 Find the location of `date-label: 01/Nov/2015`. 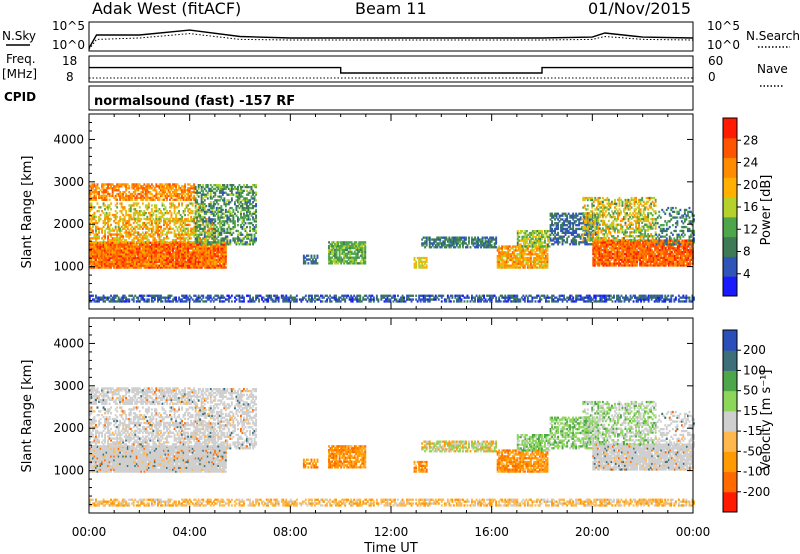

date-label: 01/Nov/2015 is located at coordinates (639, 9).